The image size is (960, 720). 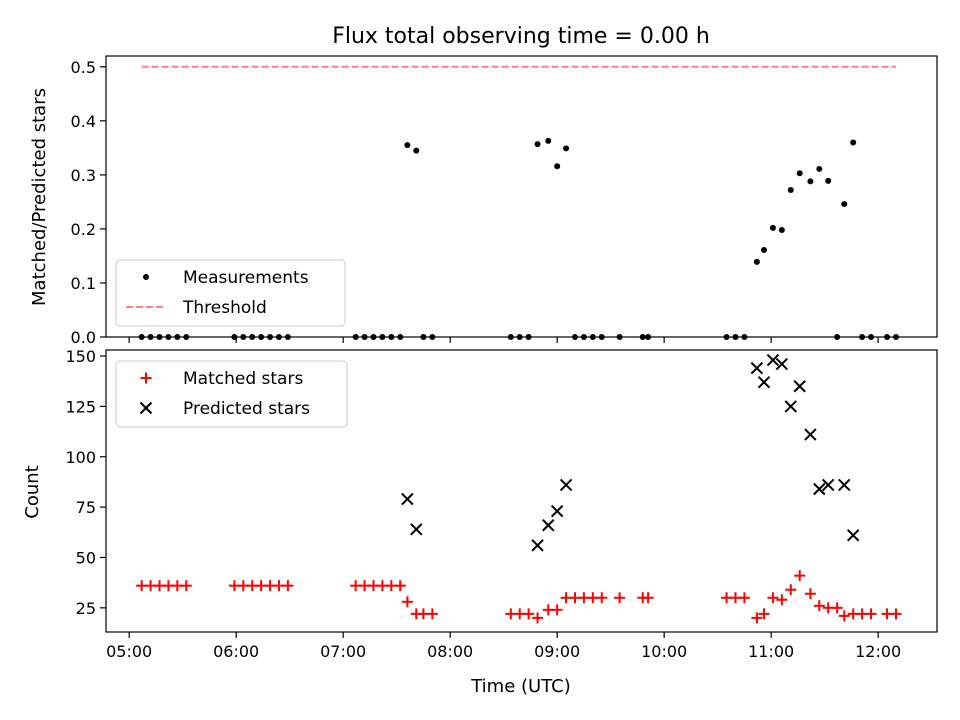 I want to click on panel-0-legend-label: Measurements, so click(x=246, y=278).